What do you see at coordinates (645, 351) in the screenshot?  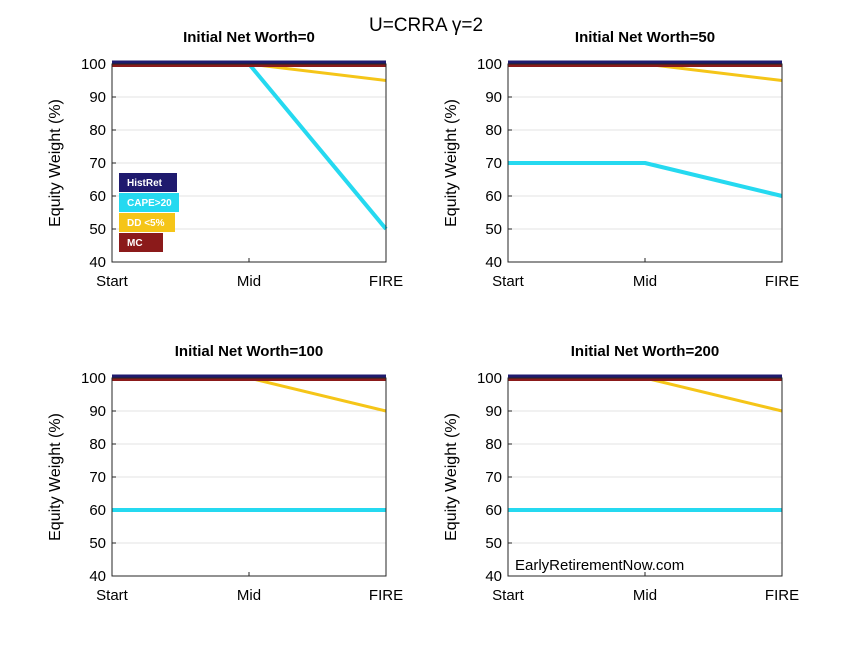 I see `subplot-title: Initial Net Worth=200` at bounding box center [645, 351].